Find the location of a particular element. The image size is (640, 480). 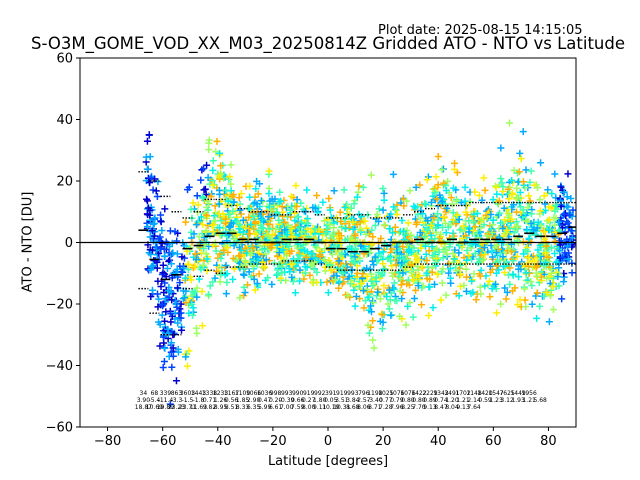

bin-stat-label: 0.79 is located at coordinates (397, 400).